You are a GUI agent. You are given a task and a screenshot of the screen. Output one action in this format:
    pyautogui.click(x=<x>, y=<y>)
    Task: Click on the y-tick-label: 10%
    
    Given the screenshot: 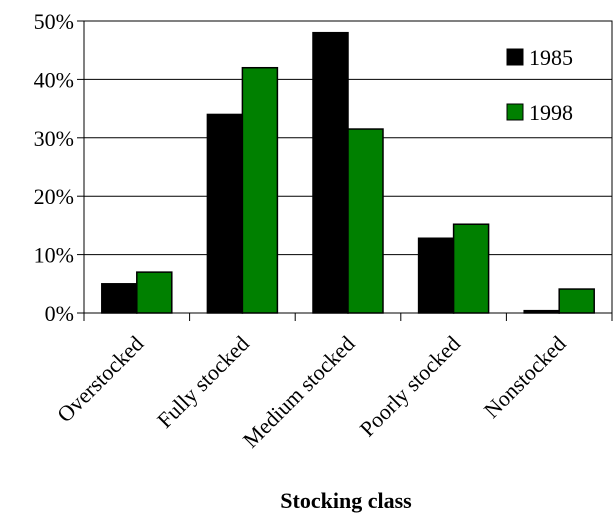 What is the action you would take?
    pyautogui.click(x=54, y=255)
    